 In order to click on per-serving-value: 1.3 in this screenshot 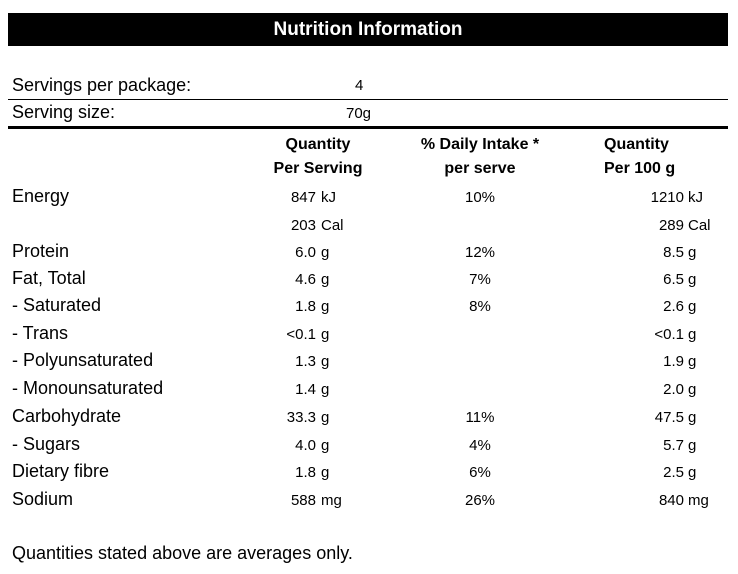, I will do `click(305, 361)`.